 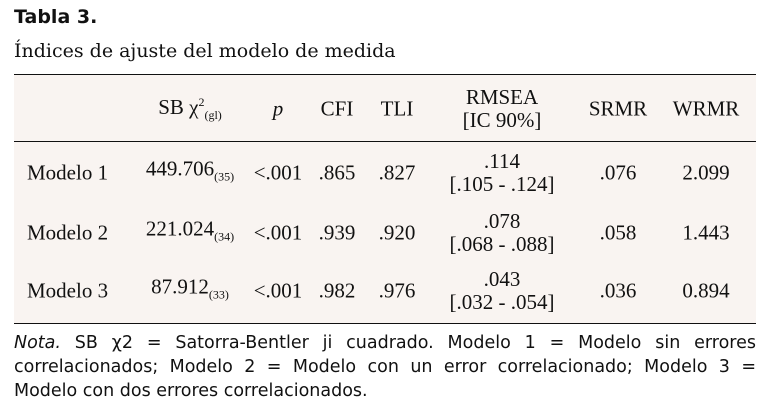 What do you see at coordinates (190, 230) in the screenshot?
I see `cell-chi: 221.024(34)` at bounding box center [190, 230].